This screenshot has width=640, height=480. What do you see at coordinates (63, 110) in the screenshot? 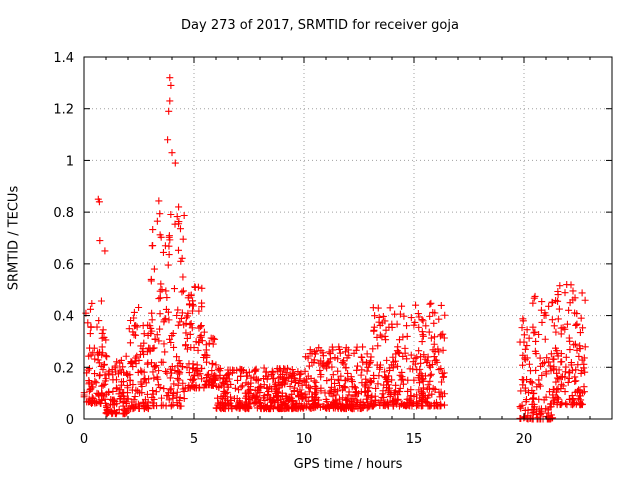
I see `y-tick-label: 1.2` at bounding box center [63, 110].